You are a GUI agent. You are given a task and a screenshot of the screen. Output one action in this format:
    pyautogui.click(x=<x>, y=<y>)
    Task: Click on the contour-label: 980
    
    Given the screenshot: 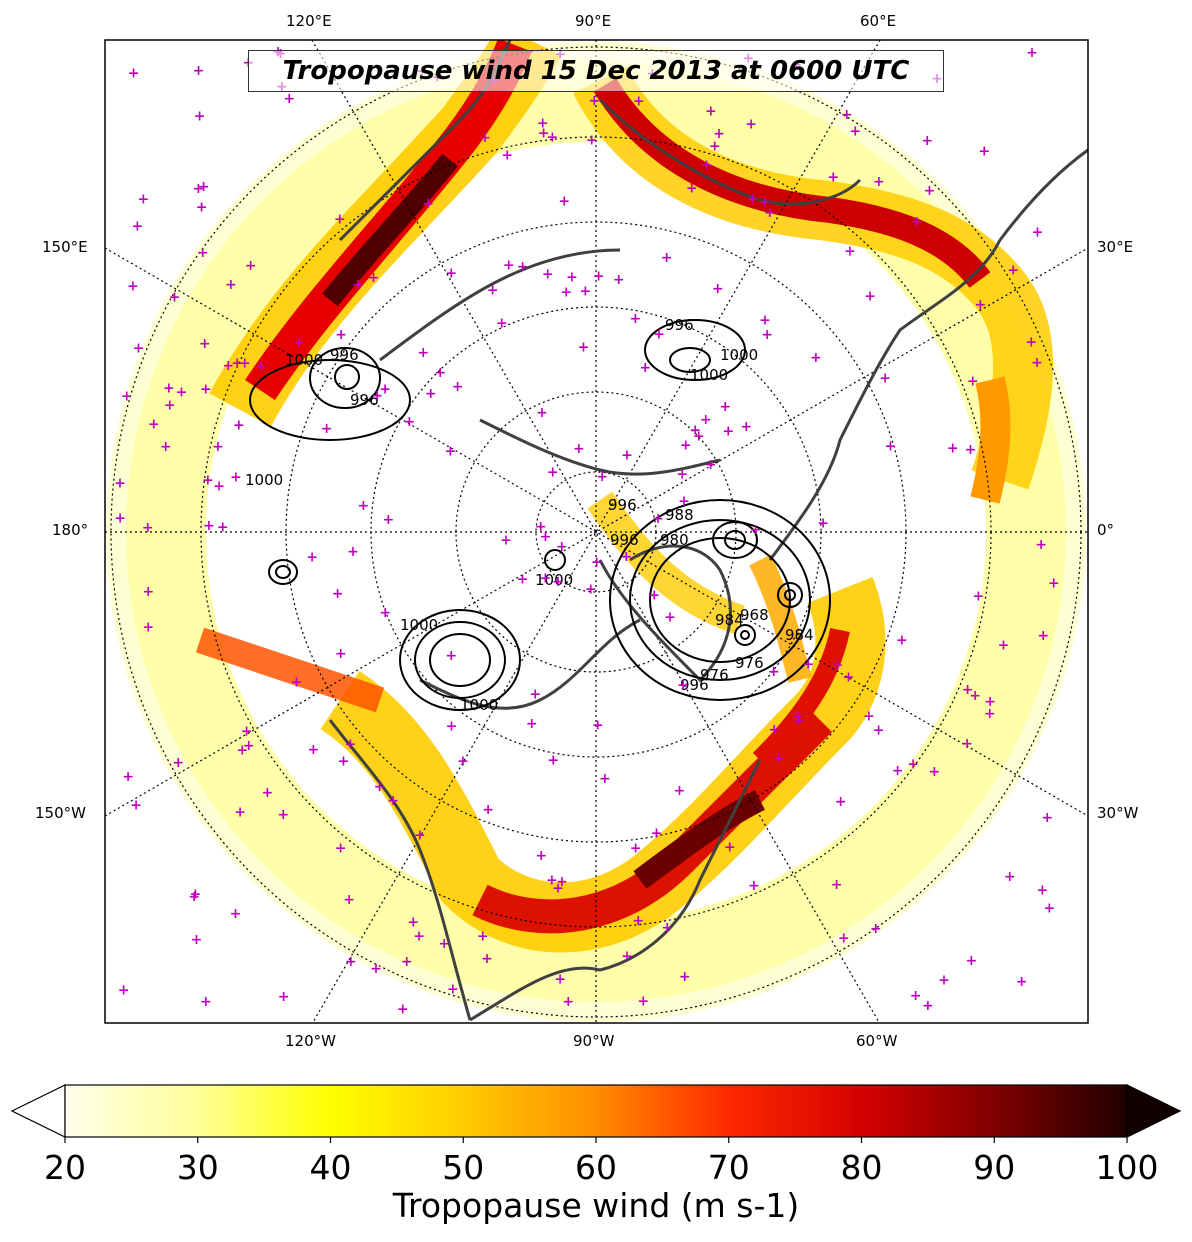 What is the action you would take?
    pyautogui.click(x=674, y=540)
    